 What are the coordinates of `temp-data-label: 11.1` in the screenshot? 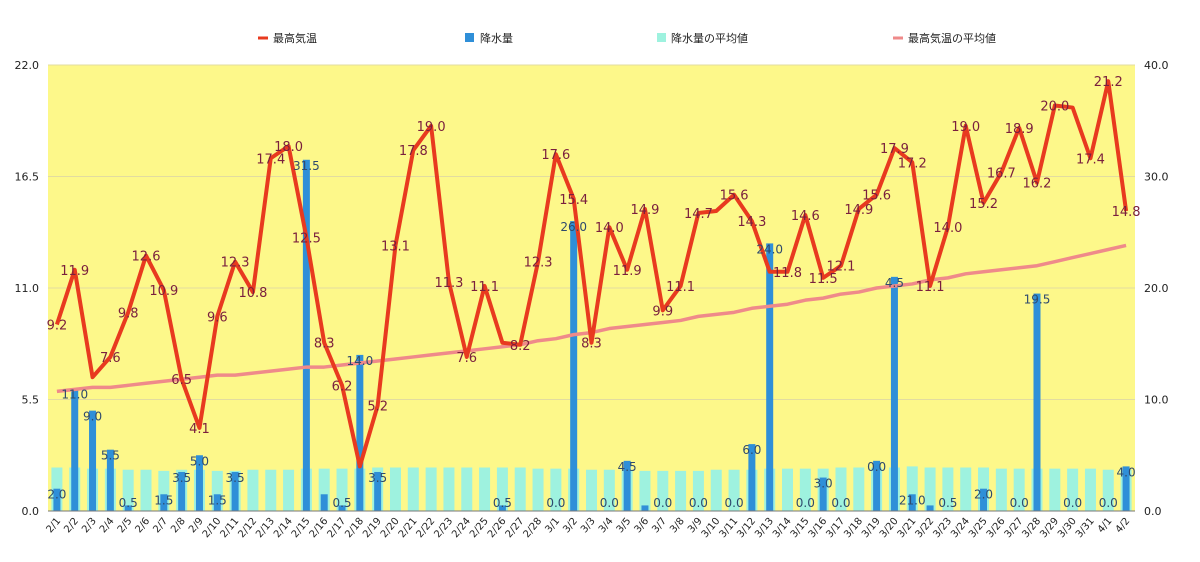 It's located at (930, 287).